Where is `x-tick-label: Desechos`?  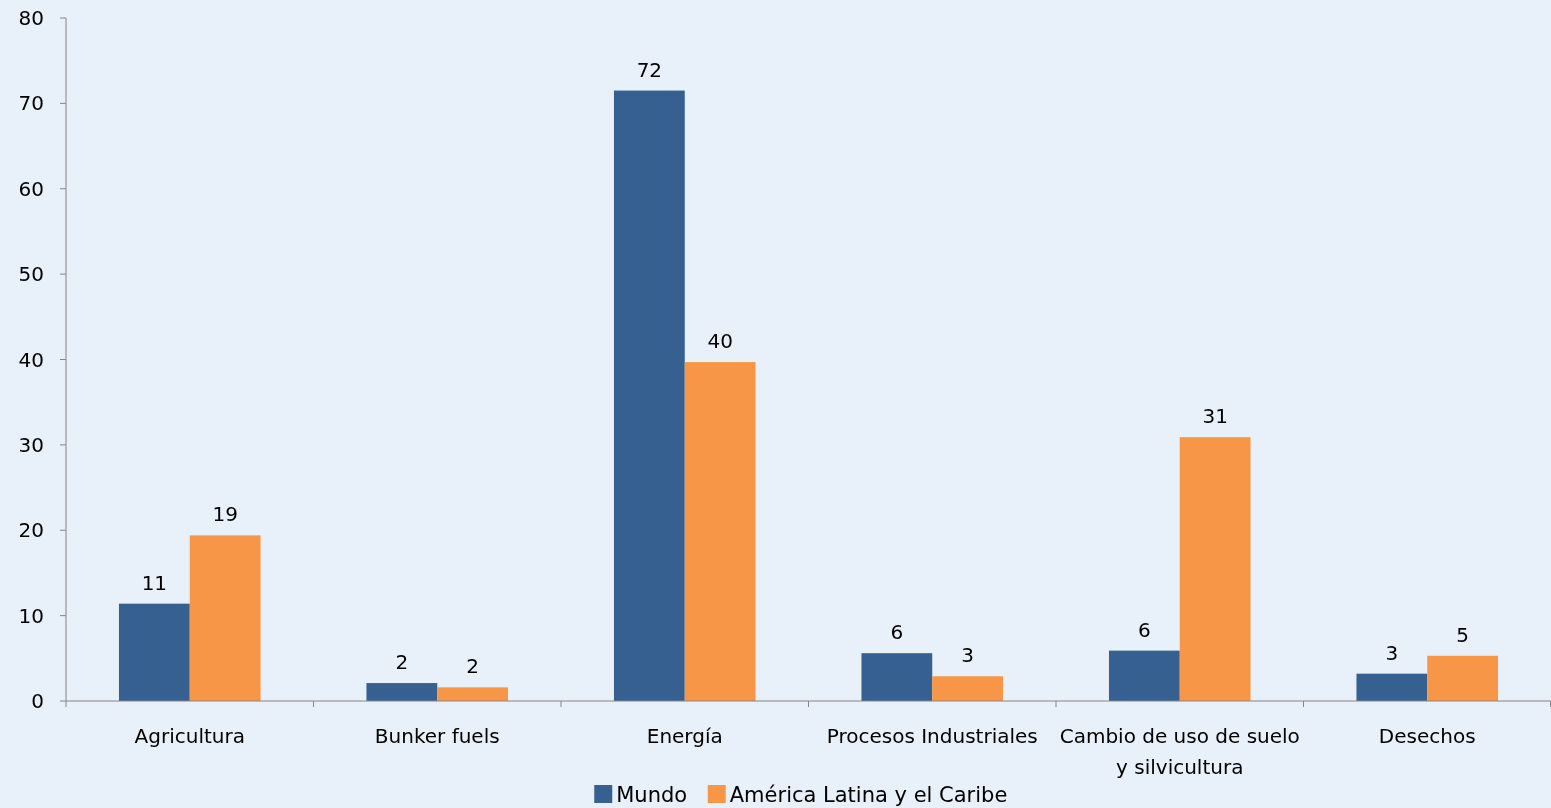
x-tick-label: Desechos is located at coordinates (1427, 736).